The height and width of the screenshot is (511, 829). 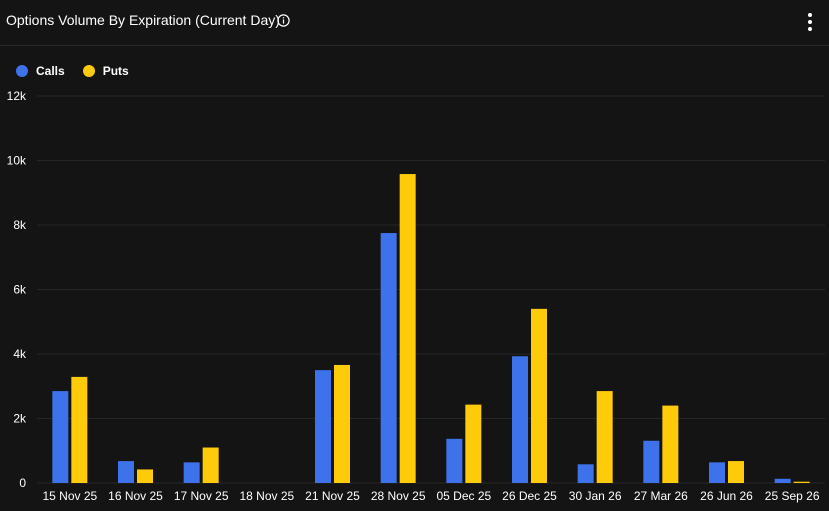 What do you see at coordinates (529, 496) in the screenshot?
I see `x-tick-label: 26 Dec 25` at bounding box center [529, 496].